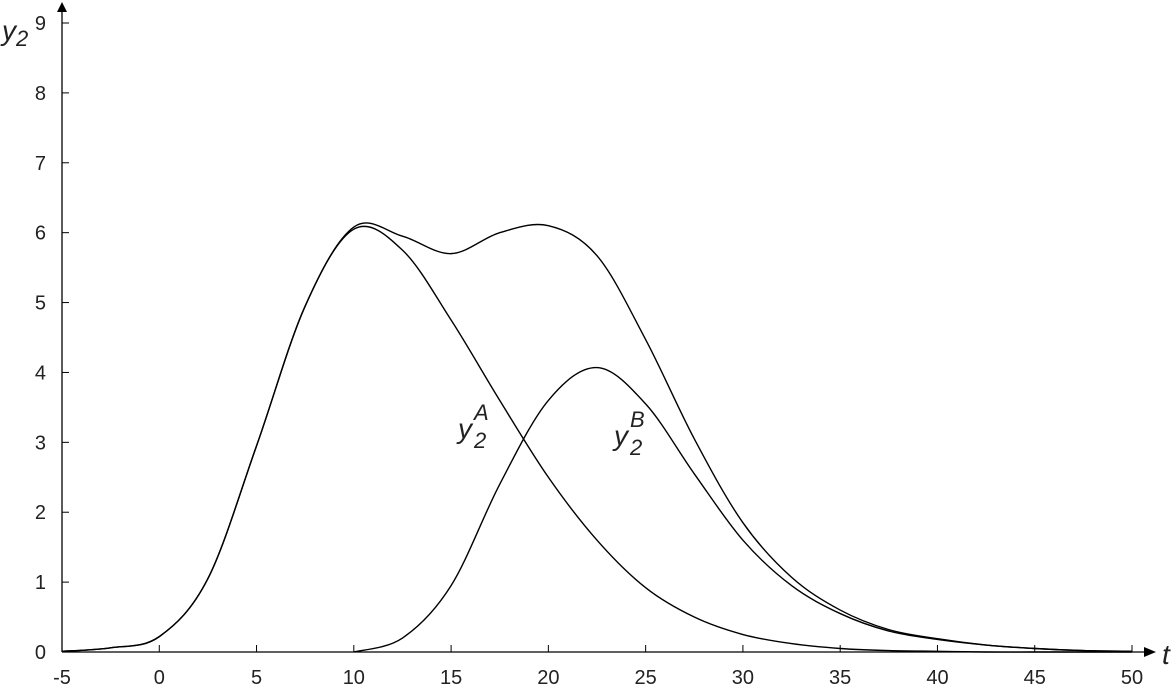  What do you see at coordinates (40, 653) in the screenshot?
I see `y-tick-label: 0` at bounding box center [40, 653].